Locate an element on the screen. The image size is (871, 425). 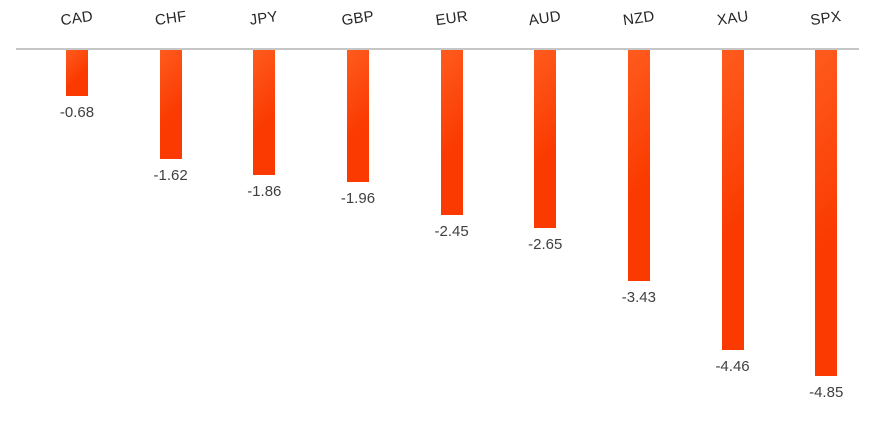
category-label: GBP is located at coordinates (358, 18).